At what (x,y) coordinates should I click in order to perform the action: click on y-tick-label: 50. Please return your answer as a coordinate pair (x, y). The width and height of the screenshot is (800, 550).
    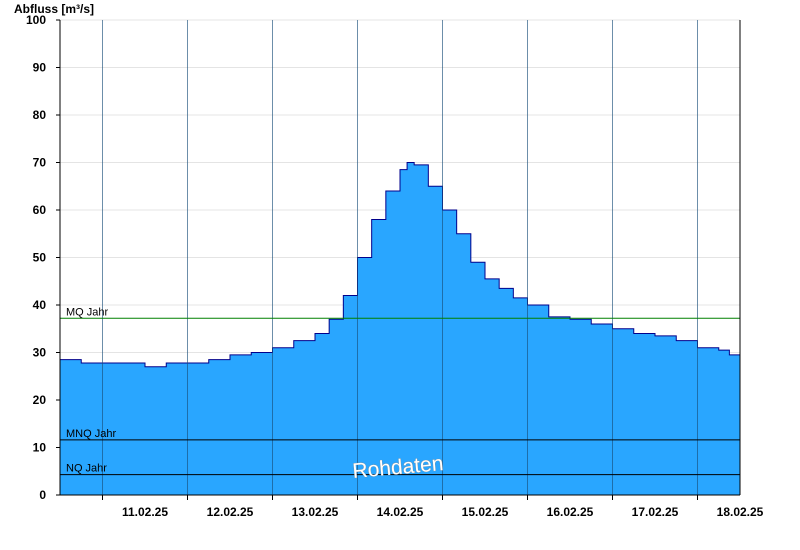
    Looking at the image, I should click on (40, 258).